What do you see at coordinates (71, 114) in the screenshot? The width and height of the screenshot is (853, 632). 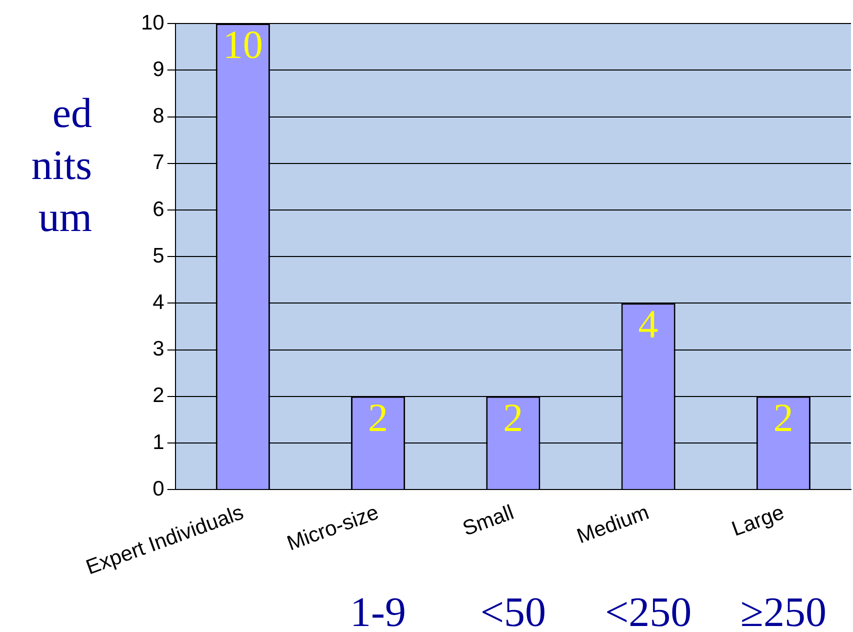 I see `text: ed` at bounding box center [71, 114].